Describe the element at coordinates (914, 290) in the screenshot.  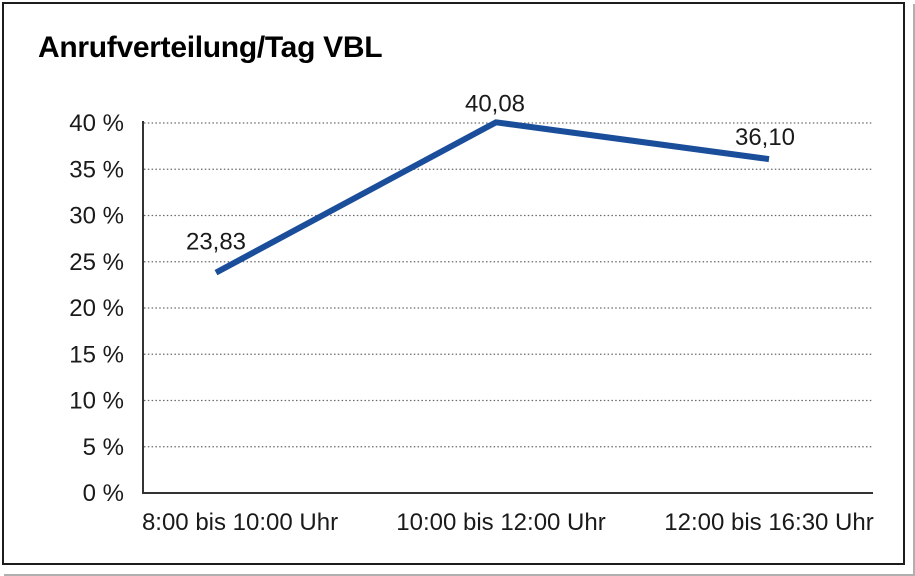
I see `page-edge-shadow-right` at that location.